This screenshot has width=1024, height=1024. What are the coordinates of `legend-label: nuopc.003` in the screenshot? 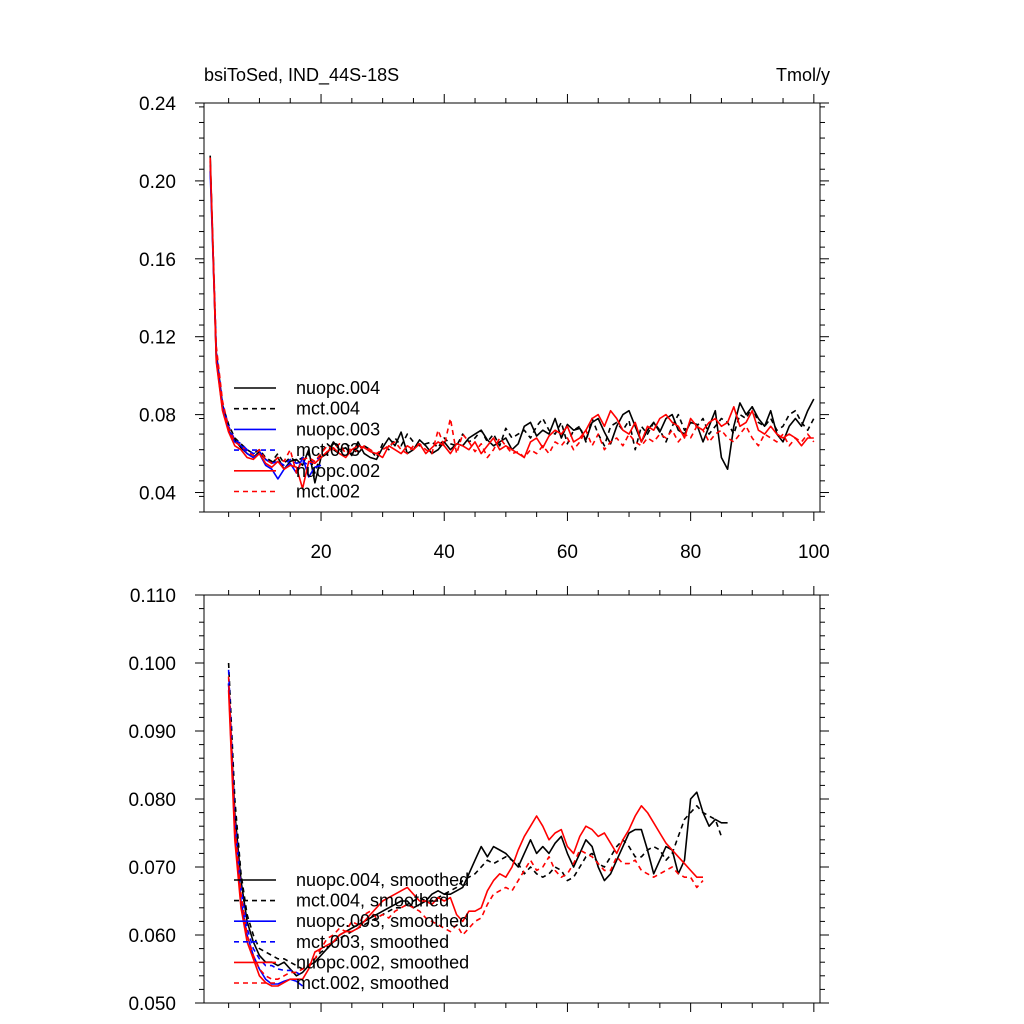 It's located at (338, 429).